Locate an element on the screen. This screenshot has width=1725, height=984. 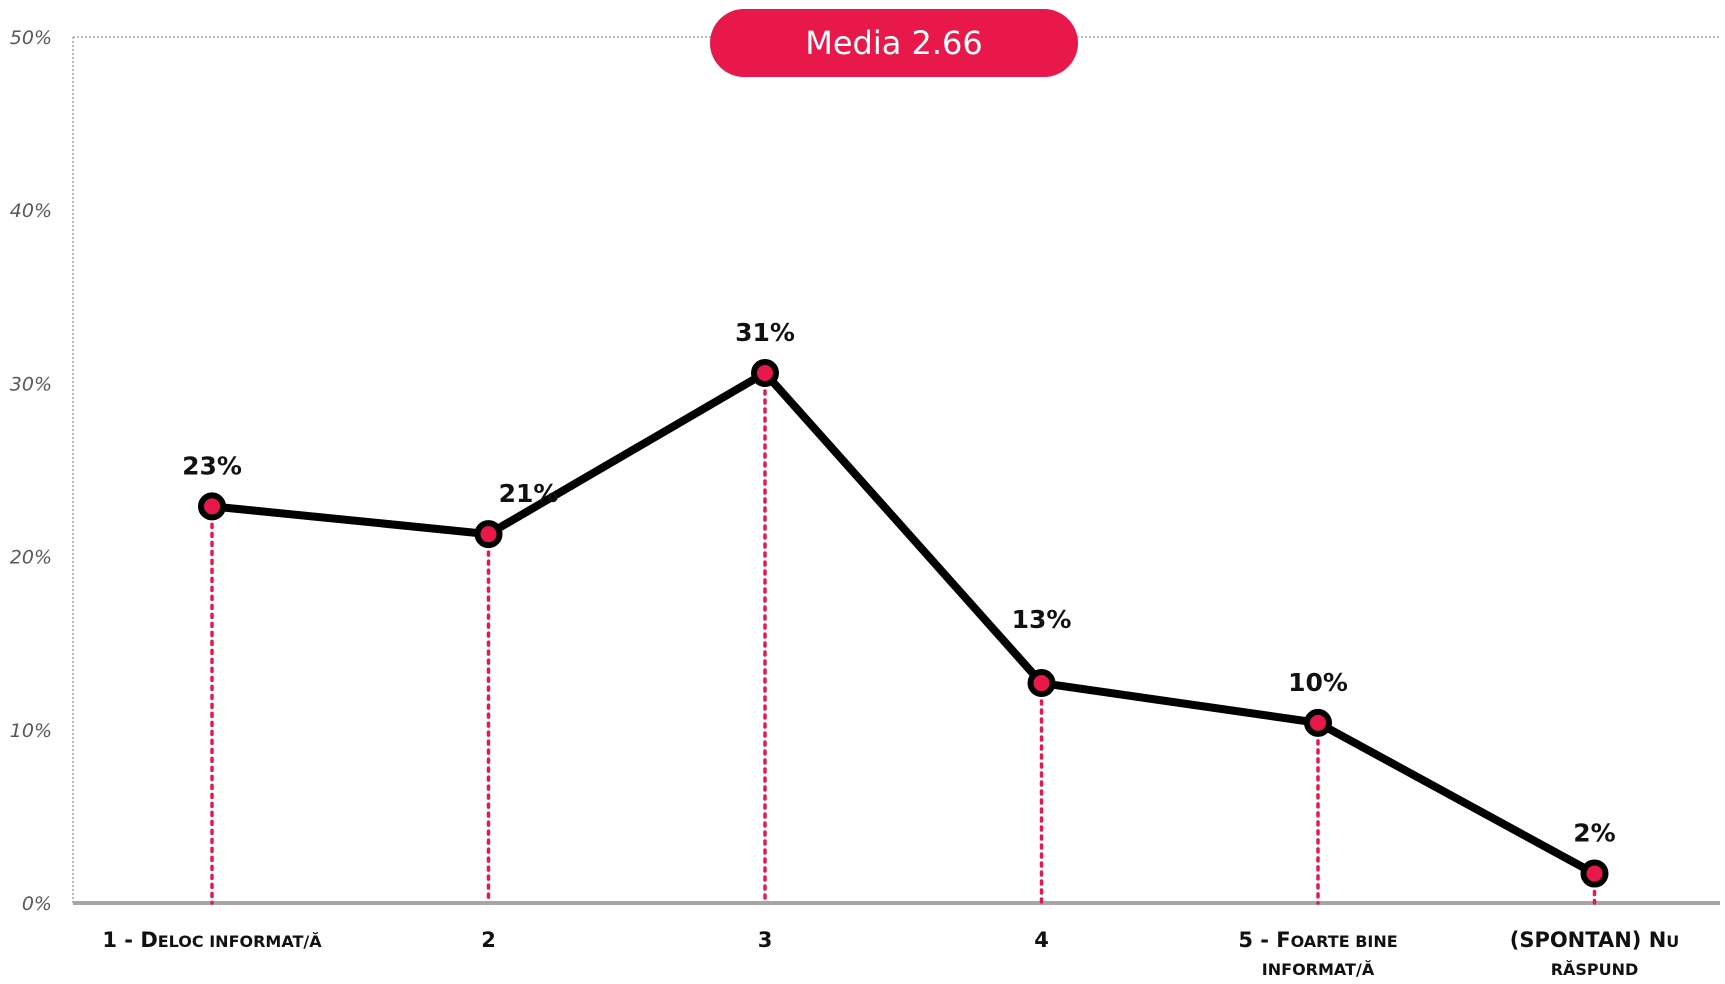
x-tick-label: 1 - DELOC INFORMAT/Ă is located at coordinates (212, 940).